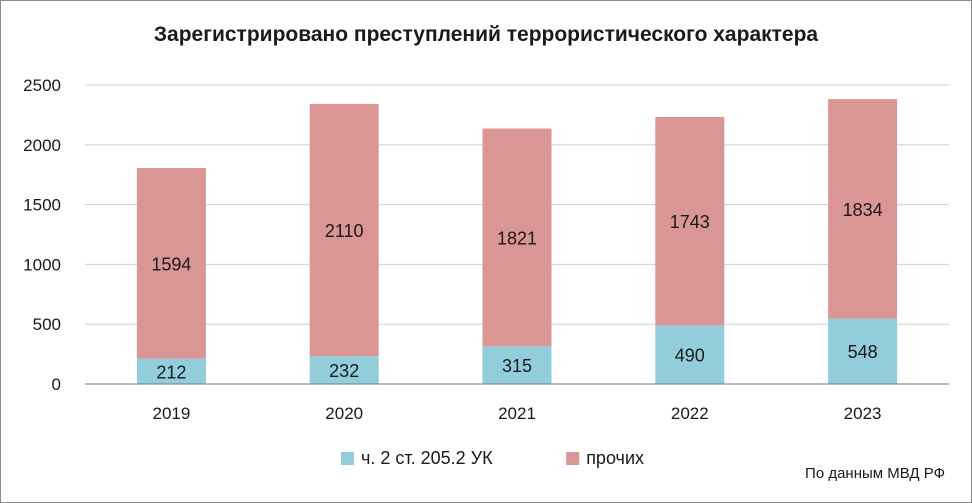 The image size is (972, 503). I want to click on source-note: По данным МВД РФ, so click(875, 473).